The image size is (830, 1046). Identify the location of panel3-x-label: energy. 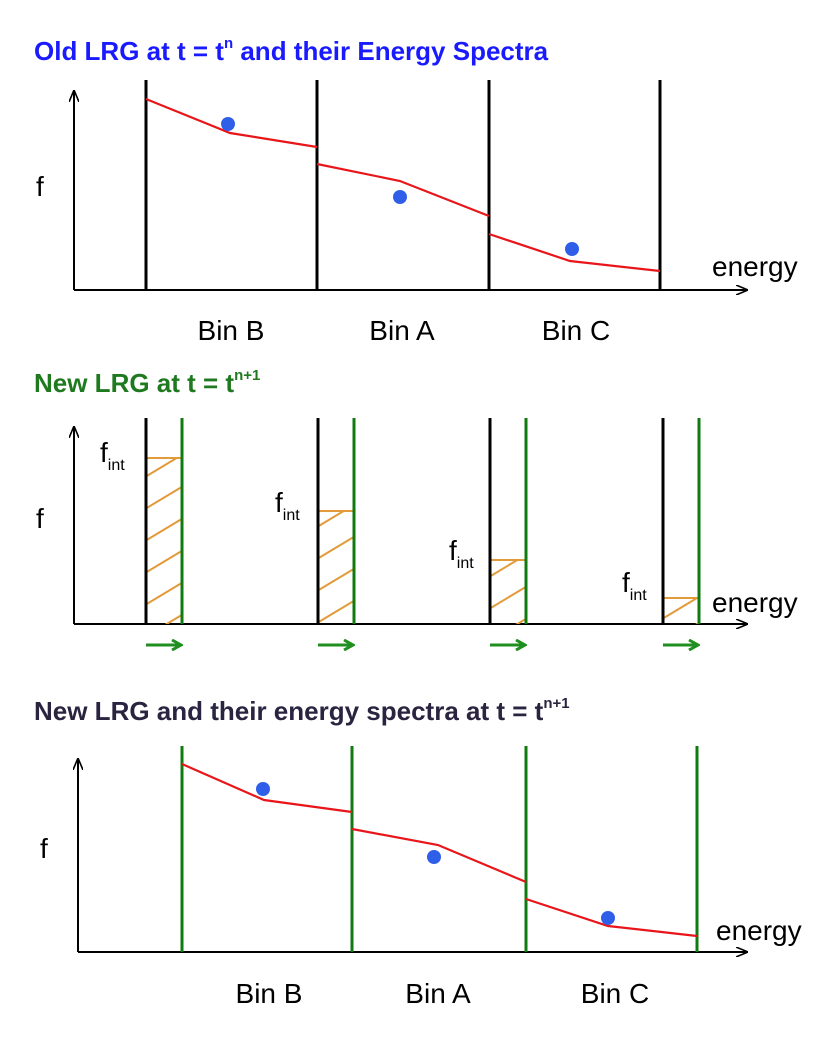
(759, 930).